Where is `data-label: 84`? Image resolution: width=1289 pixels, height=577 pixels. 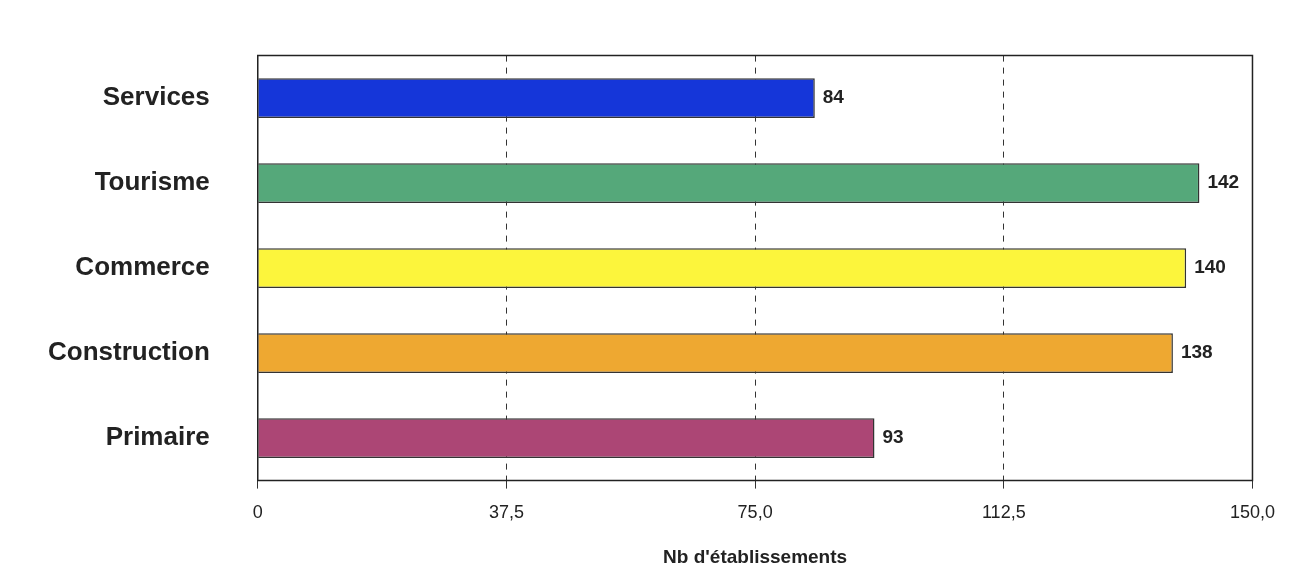
data-label: 84 is located at coordinates (833, 97).